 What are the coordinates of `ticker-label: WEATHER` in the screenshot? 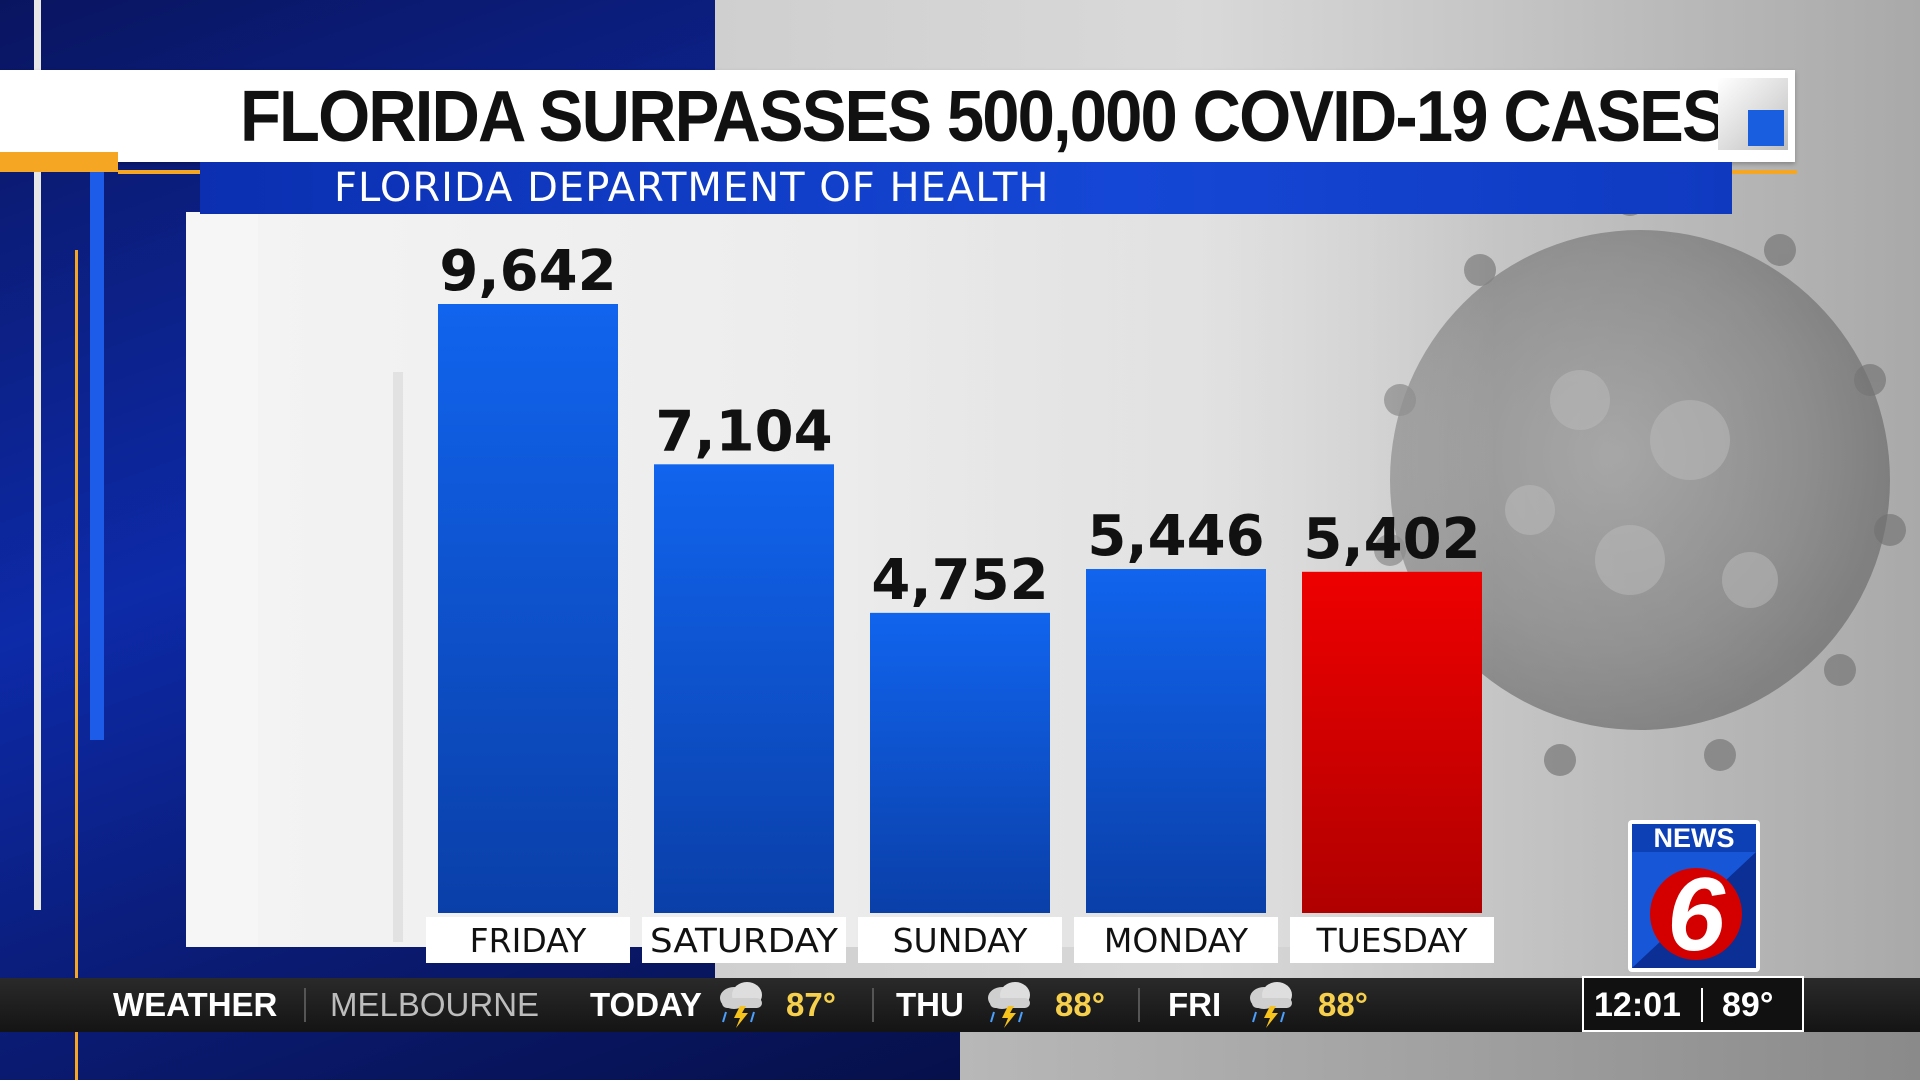 It's located at (195, 1004).